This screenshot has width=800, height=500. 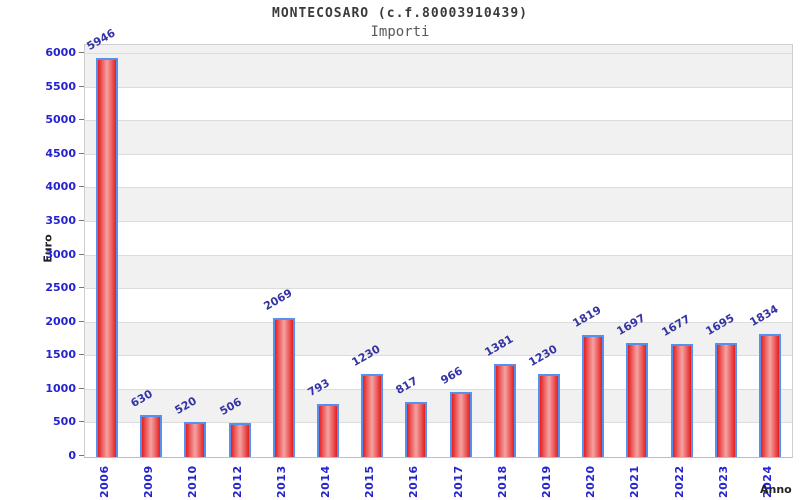 I want to click on bar-2010, so click(x=195, y=439).